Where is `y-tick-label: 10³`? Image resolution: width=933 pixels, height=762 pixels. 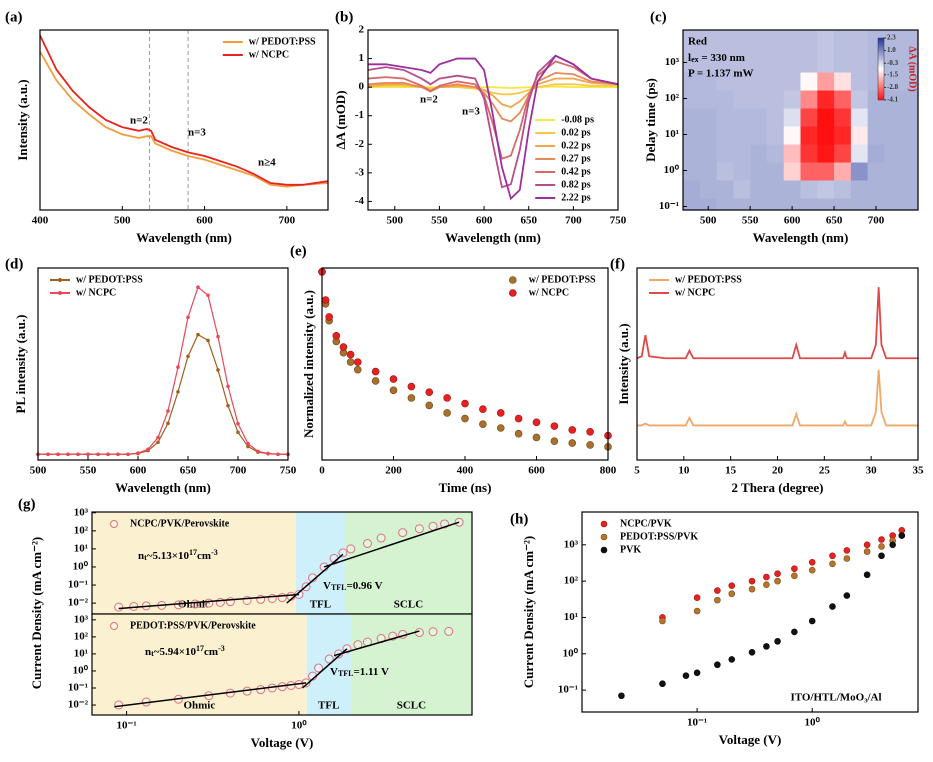
y-tick-label: 10³ is located at coordinates (81, 619).